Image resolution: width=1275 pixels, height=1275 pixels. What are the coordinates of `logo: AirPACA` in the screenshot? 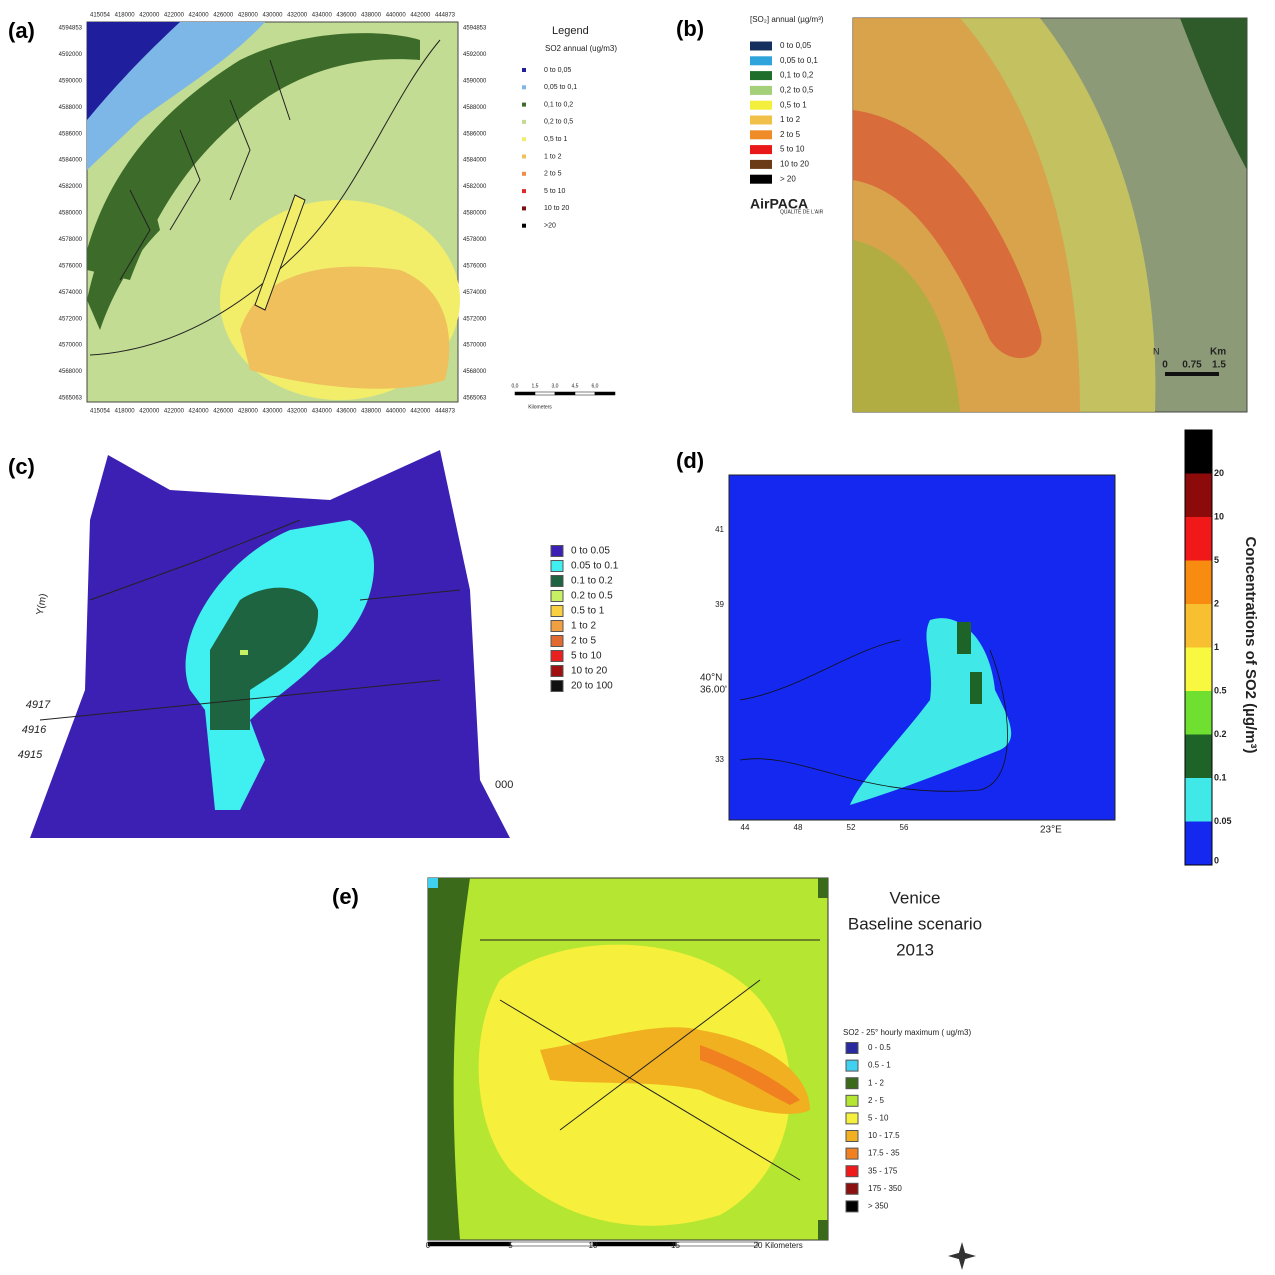 It's located at (779, 204).